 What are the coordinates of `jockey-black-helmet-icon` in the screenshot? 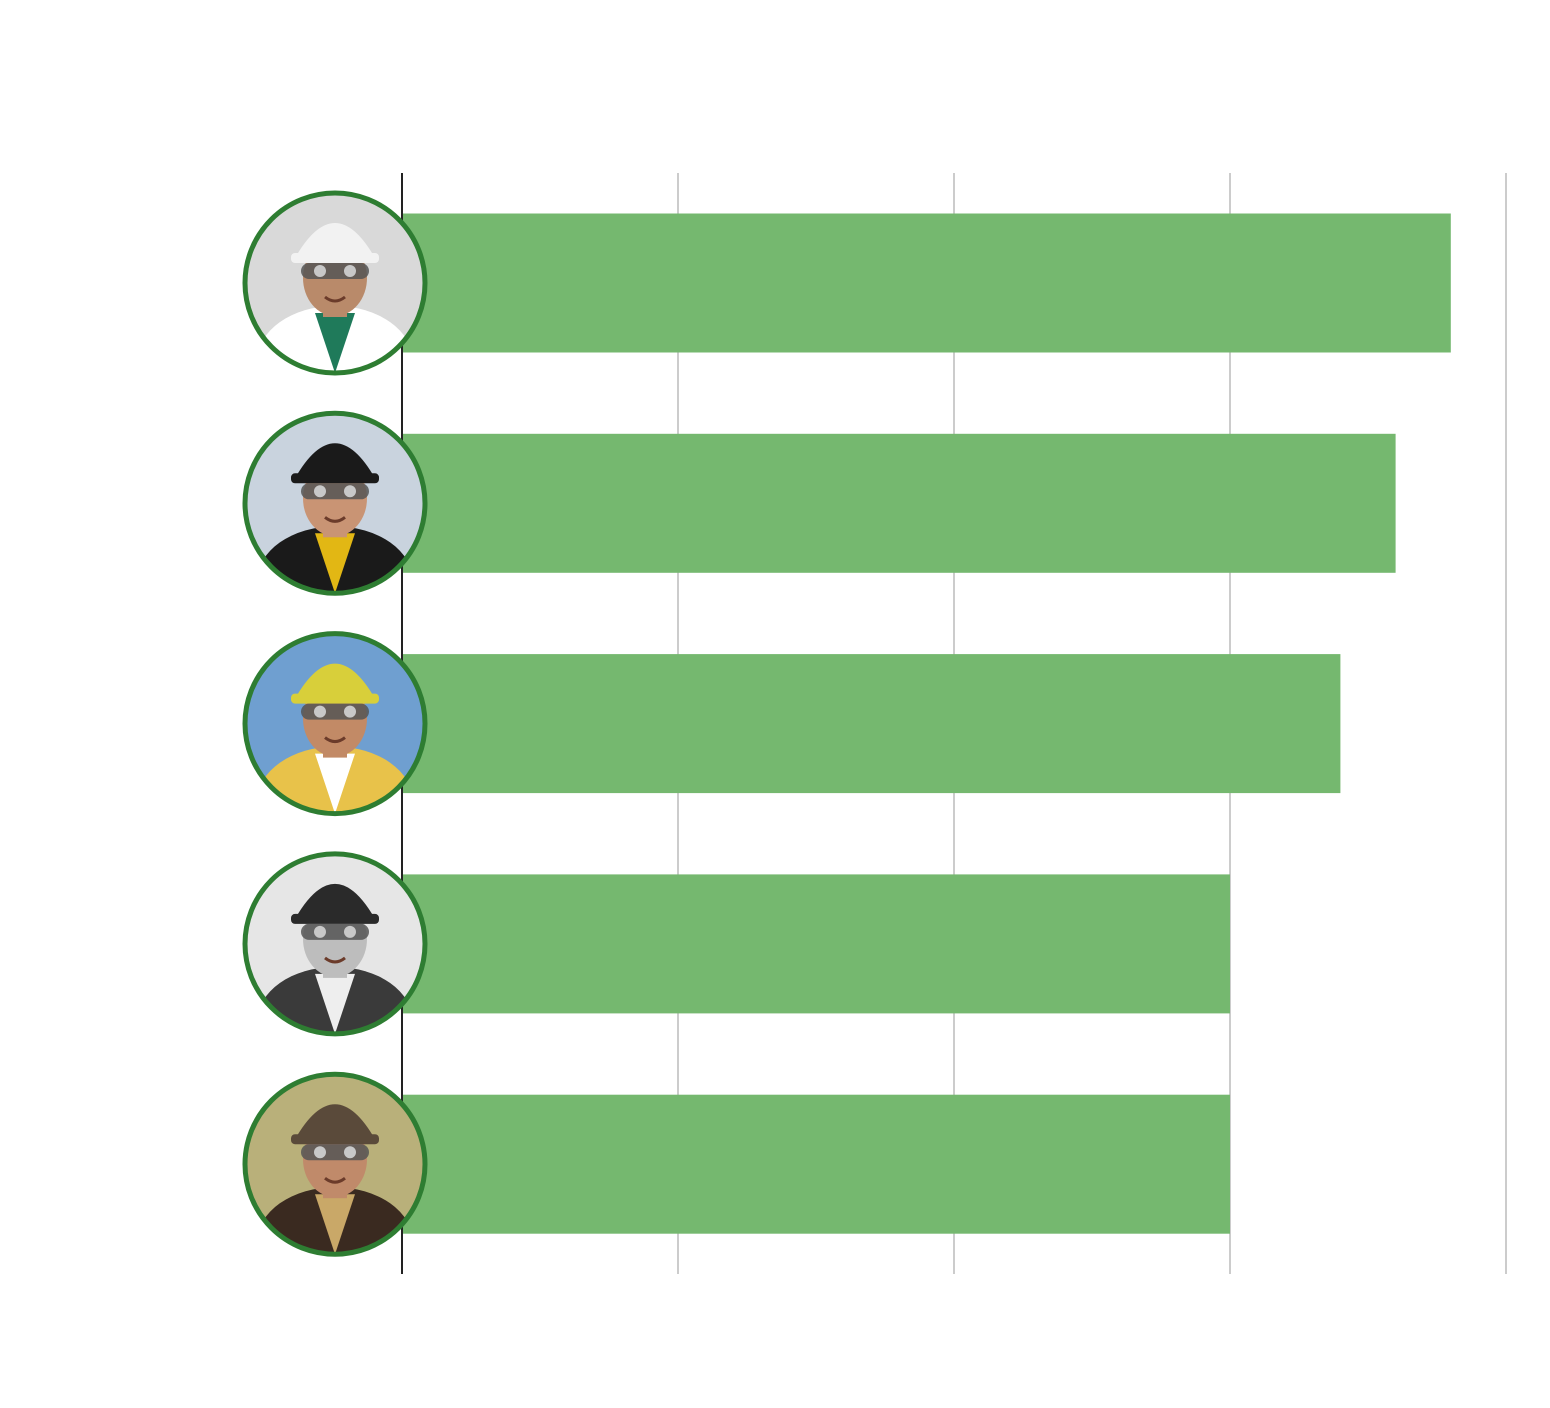 It's located at (335, 503).